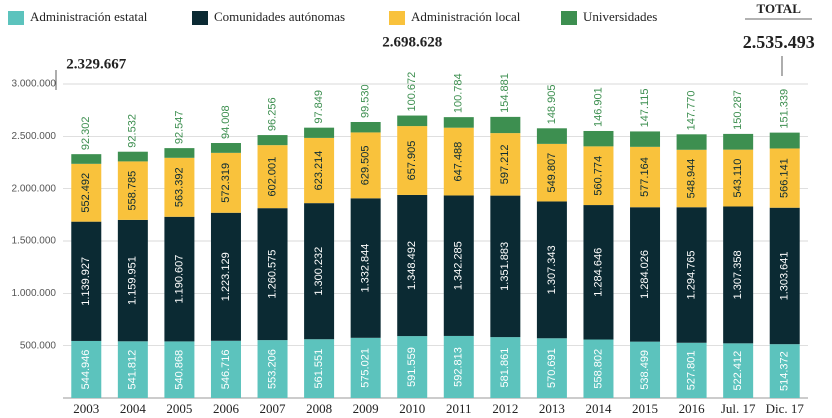 The height and width of the screenshot is (418, 832). I want to click on value-label: 540.868, so click(179, 370).